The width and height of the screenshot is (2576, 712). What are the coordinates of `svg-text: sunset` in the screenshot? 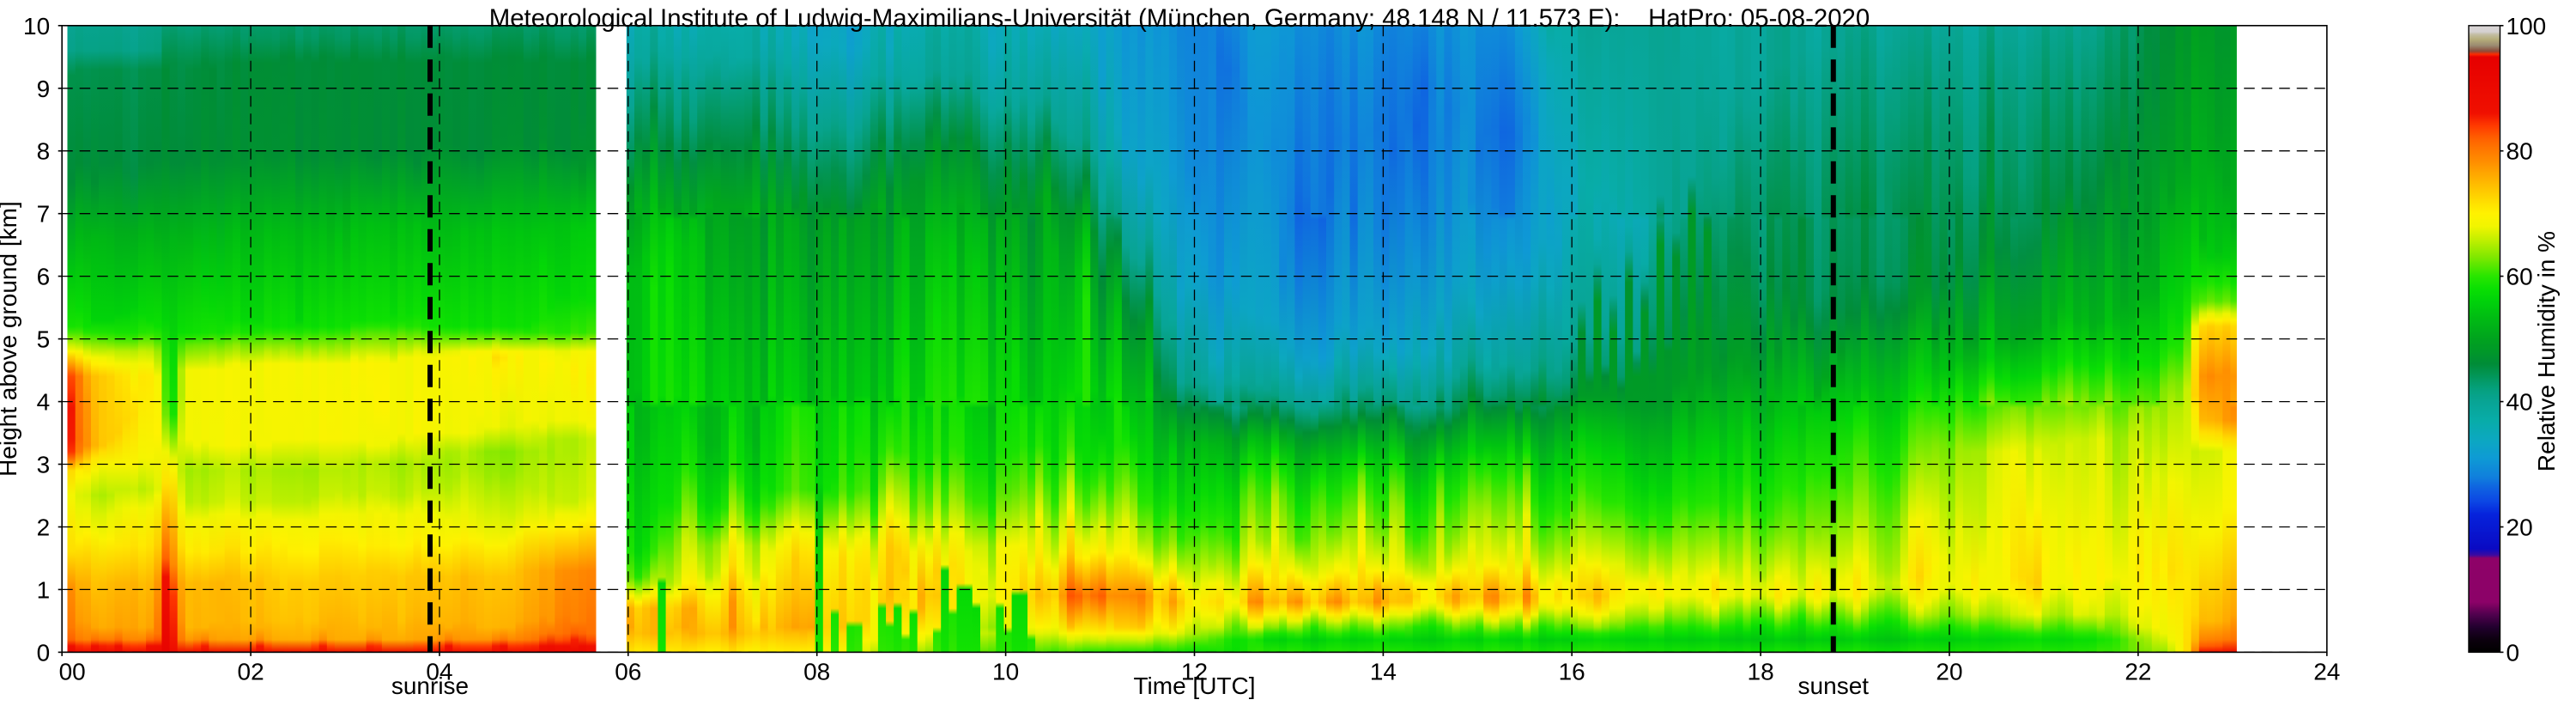 It's located at (1834, 685).